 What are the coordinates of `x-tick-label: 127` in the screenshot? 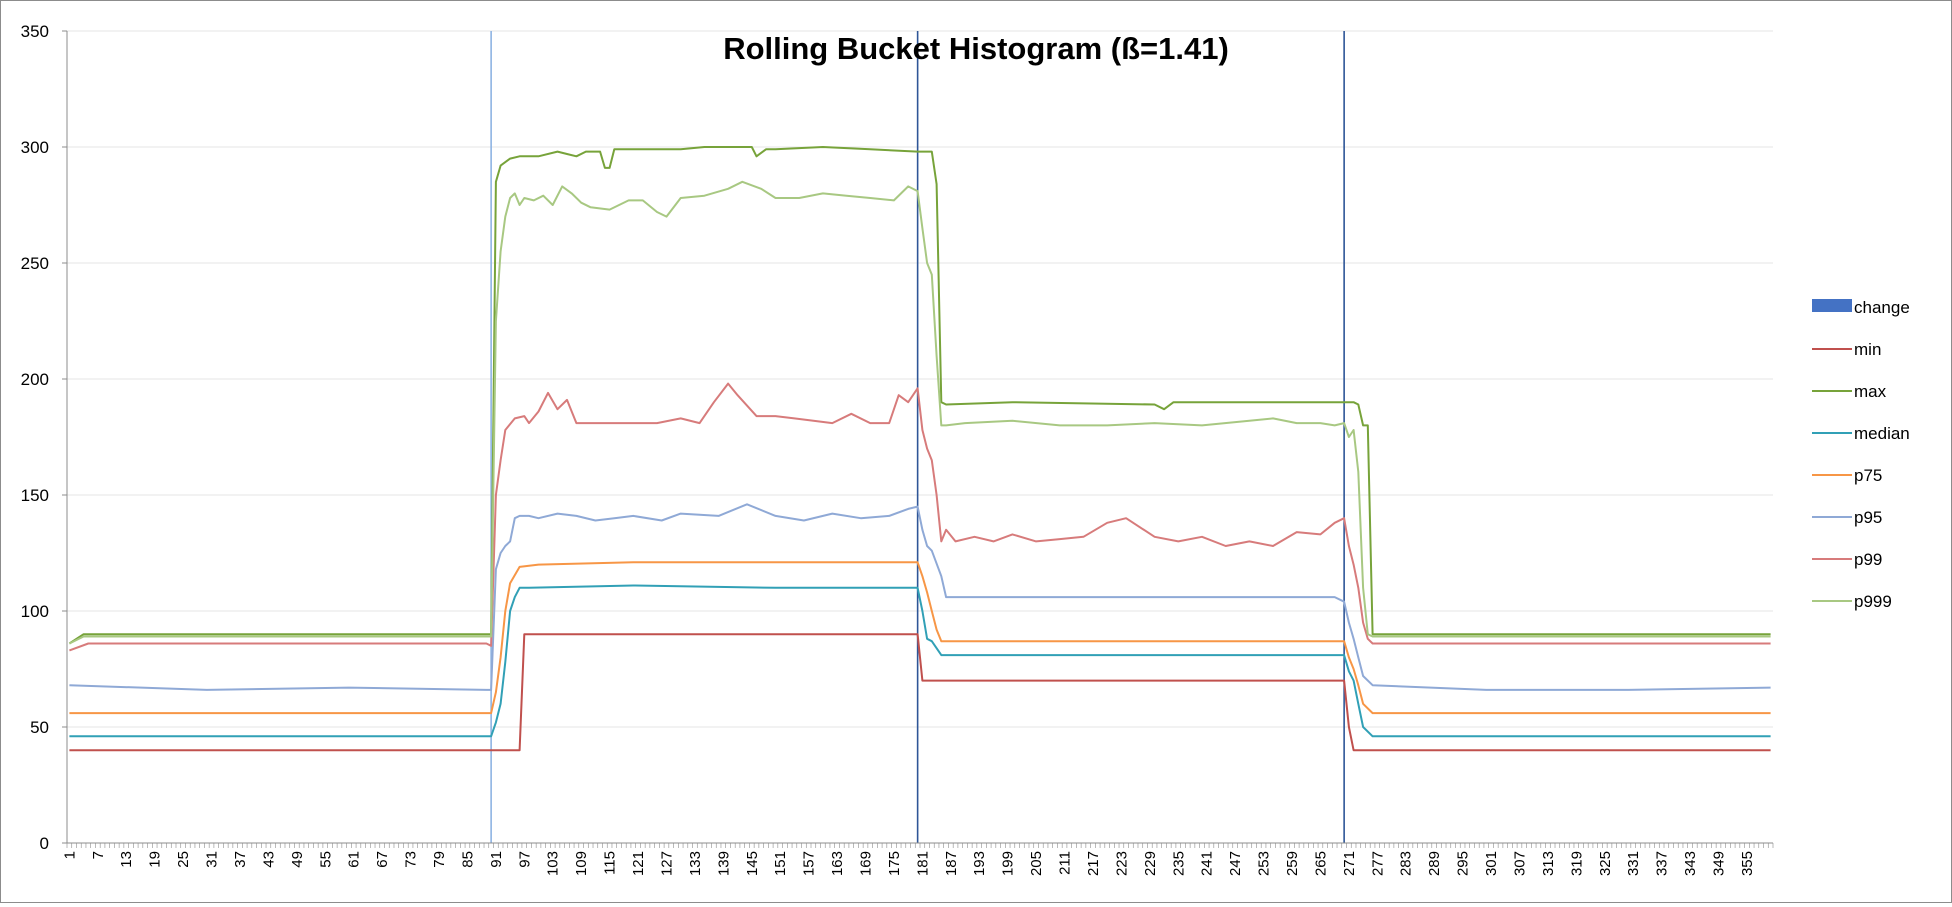 It's located at (666, 863).